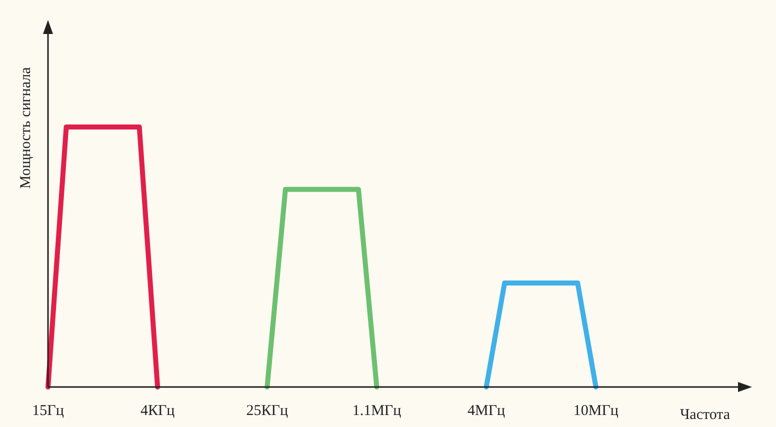 The width and height of the screenshot is (776, 427). I want to click on y-axis-title: Мощность сигнала, so click(26, 127).